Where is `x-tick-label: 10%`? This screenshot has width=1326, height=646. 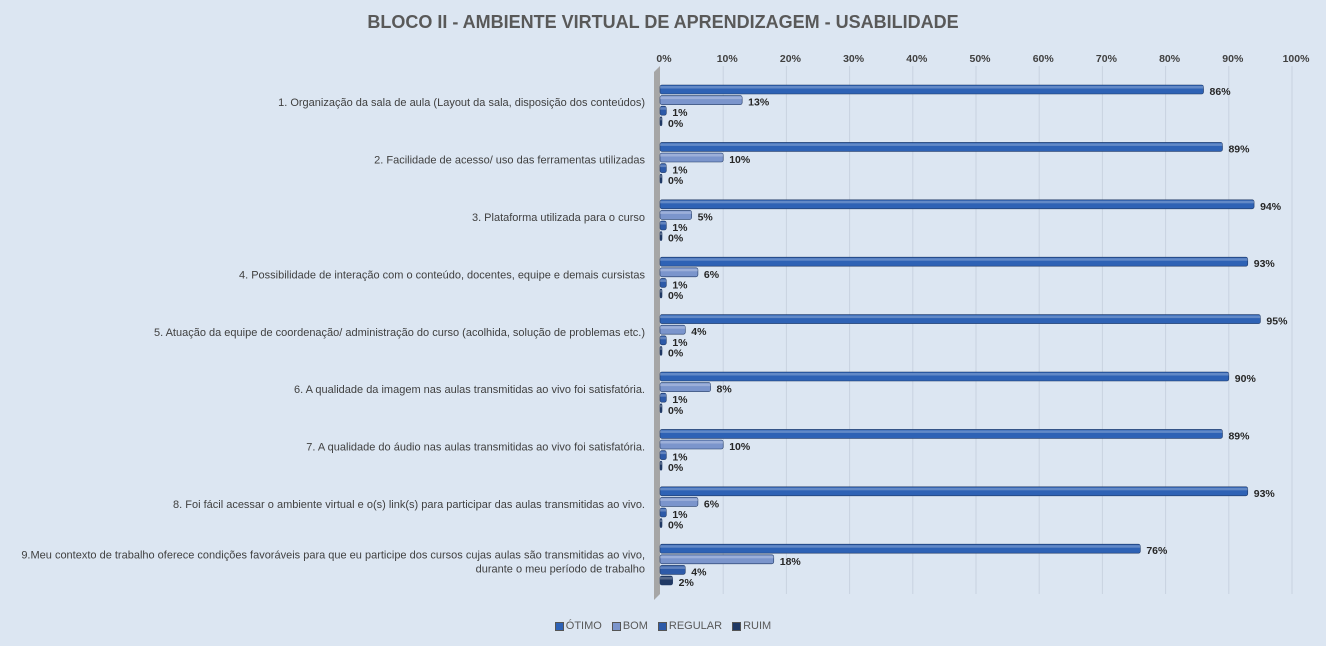 x-tick-label: 10% is located at coordinates (728, 59).